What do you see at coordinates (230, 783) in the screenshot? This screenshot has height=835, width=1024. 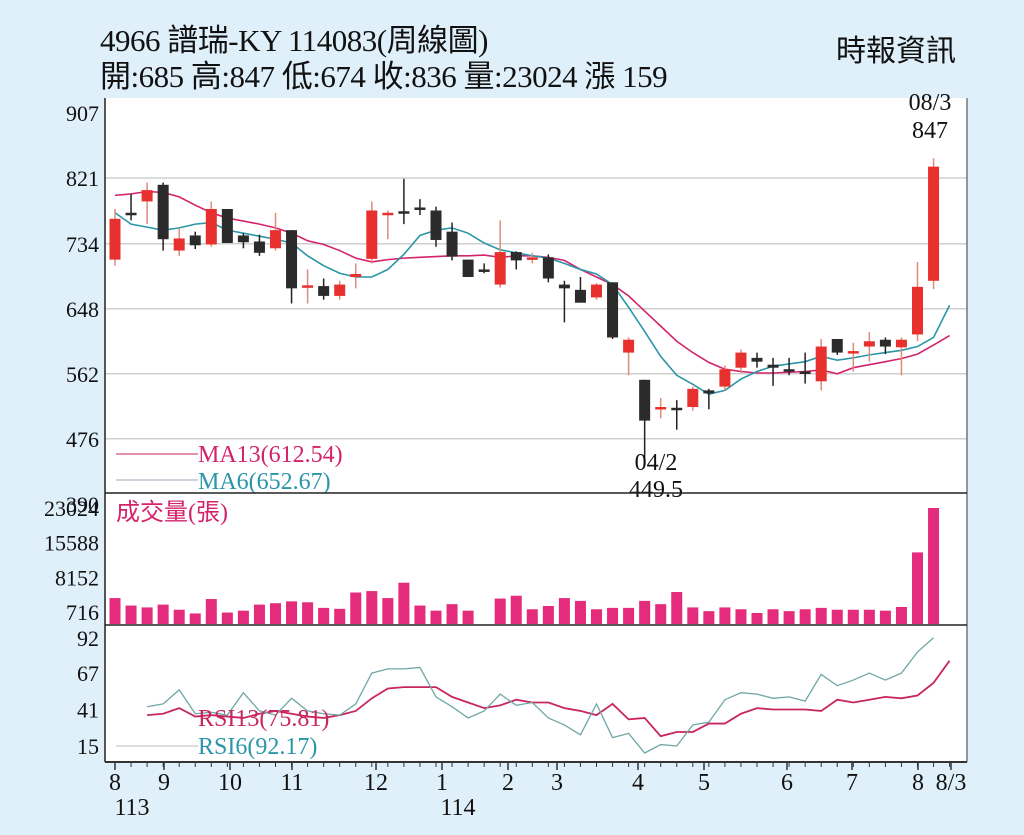 I see `x-month-label: 10` at bounding box center [230, 783].